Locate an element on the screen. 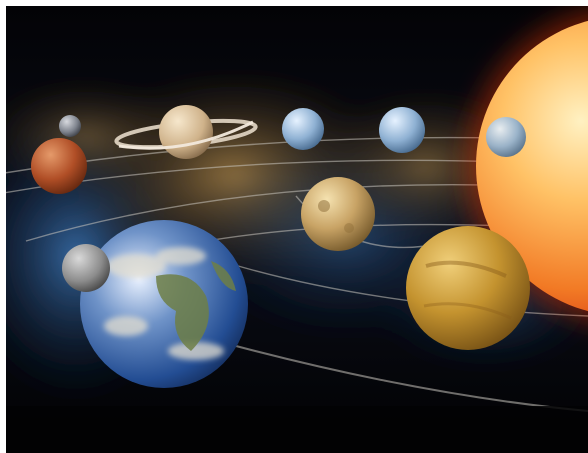 This screenshot has width=588, height=453. moon-icon is located at coordinates (86, 268).